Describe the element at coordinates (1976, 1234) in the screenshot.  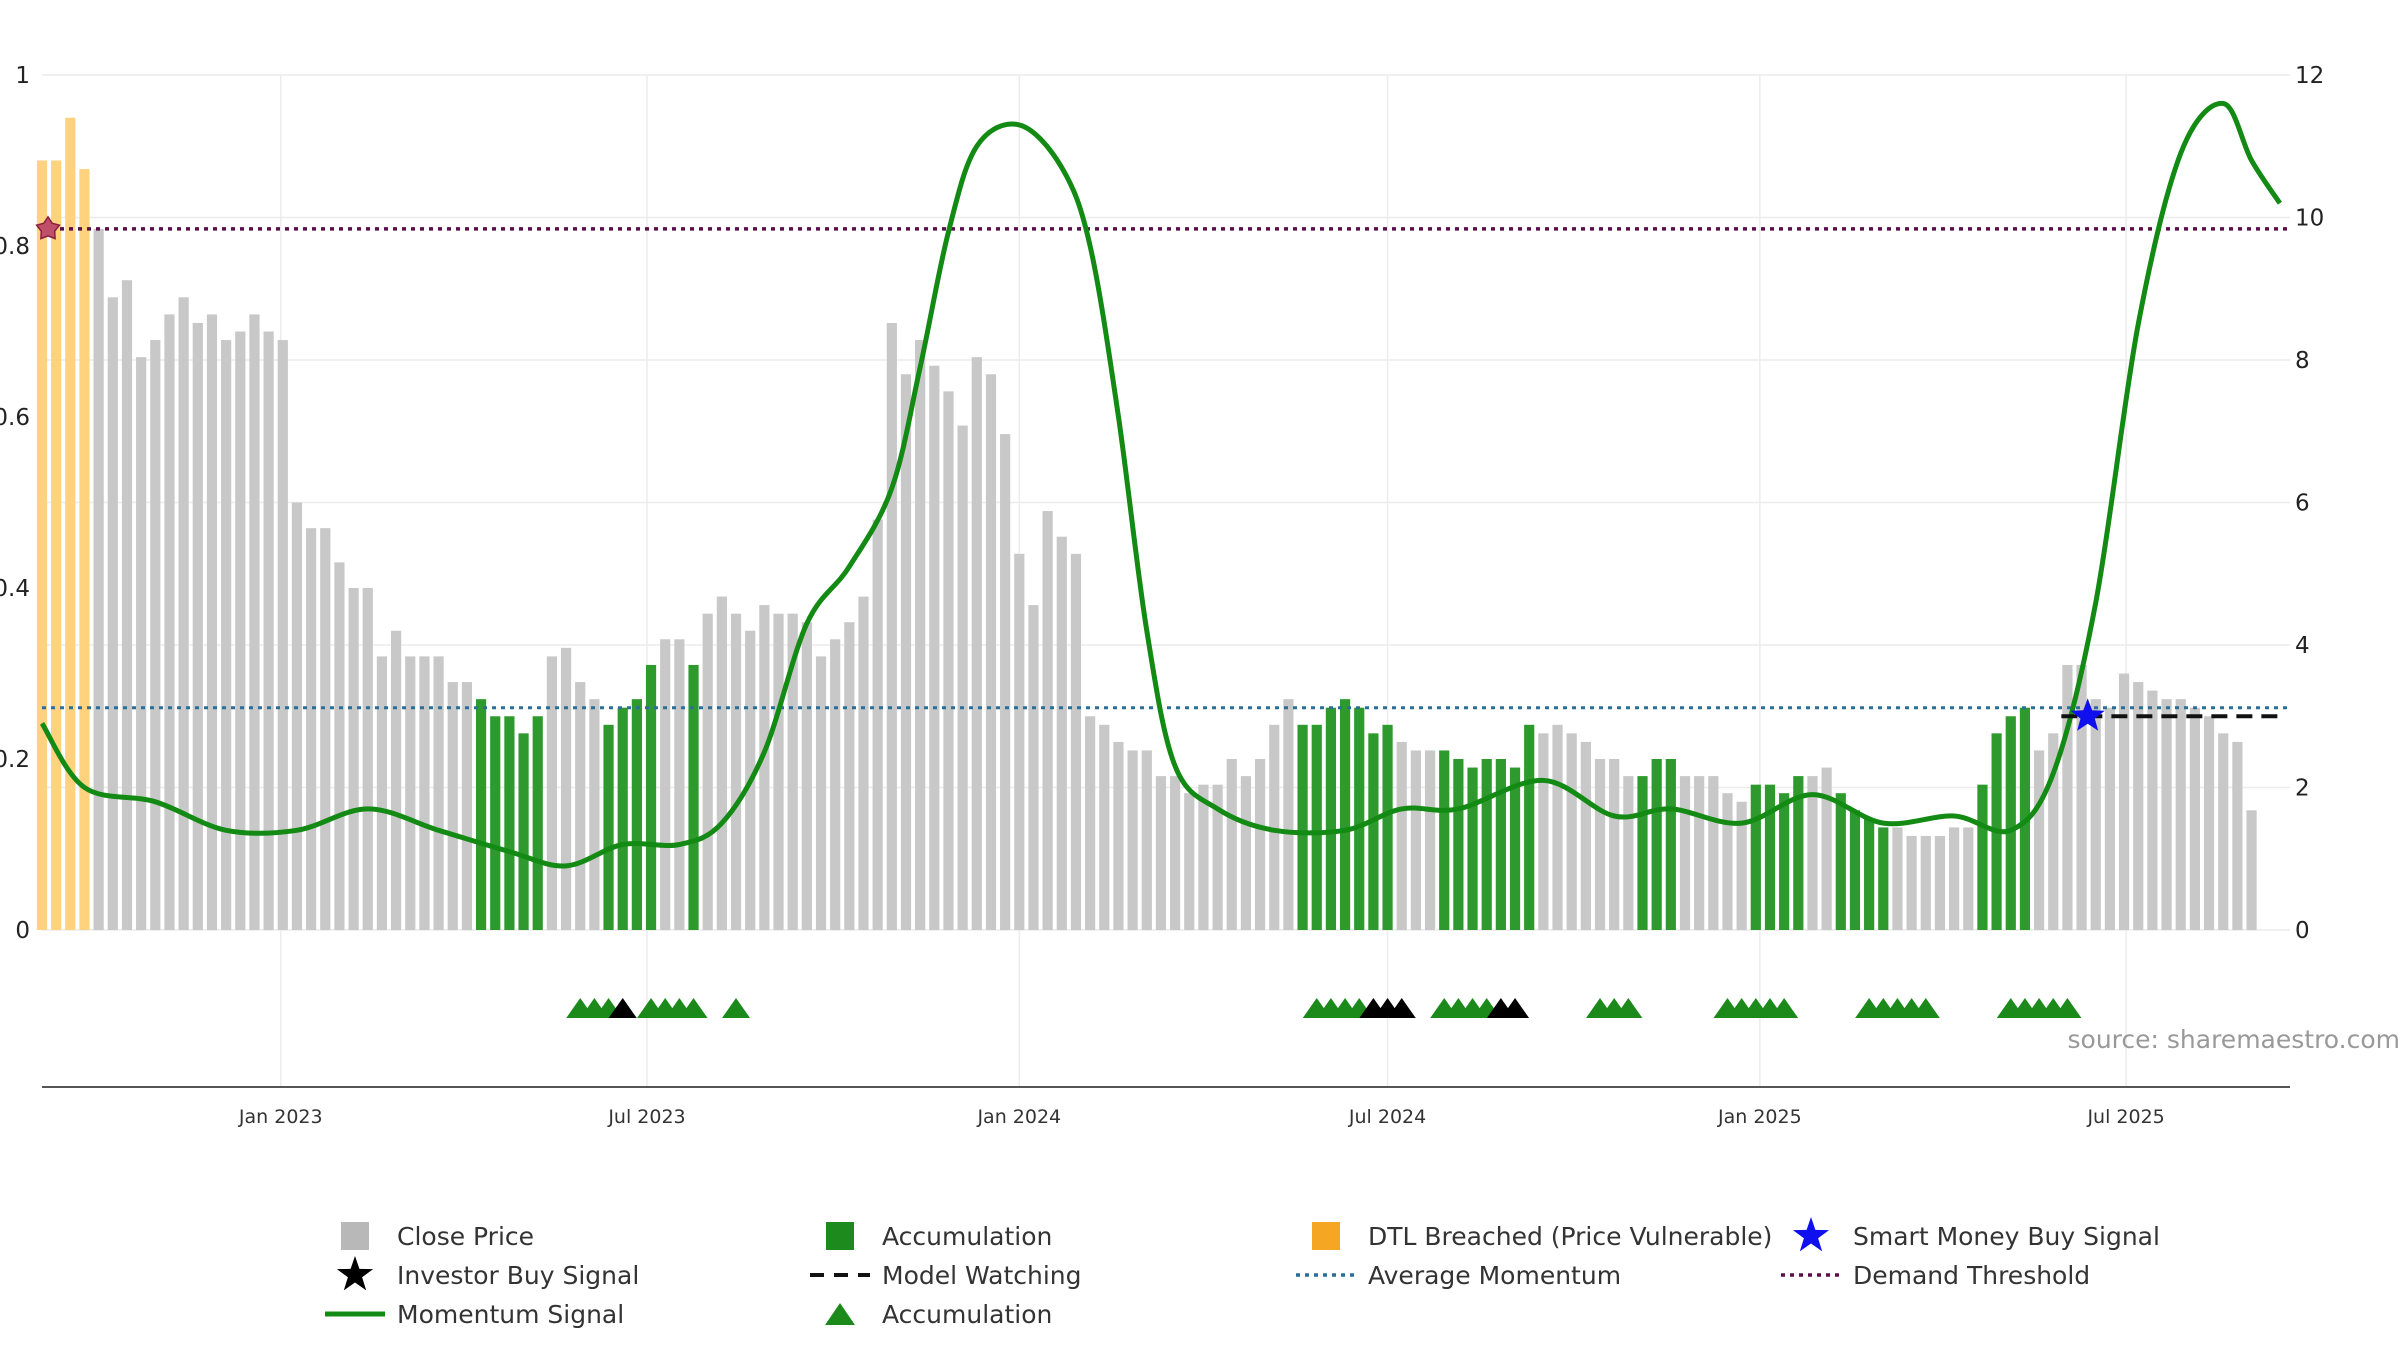
I see `legend-item: Smart Money Buy Signal` at that location.